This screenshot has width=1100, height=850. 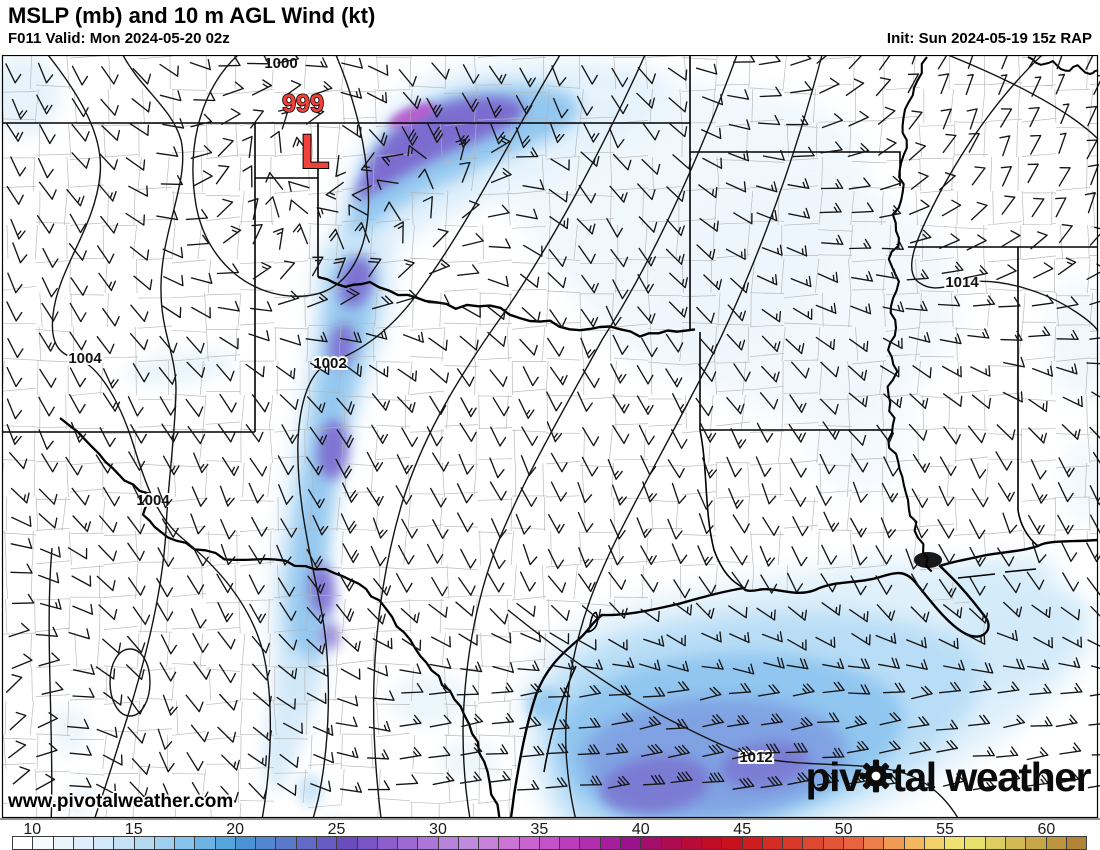 What do you see at coordinates (962, 282) in the screenshot?
I see `svg-text: 1014` at bounding box center [962, 282].